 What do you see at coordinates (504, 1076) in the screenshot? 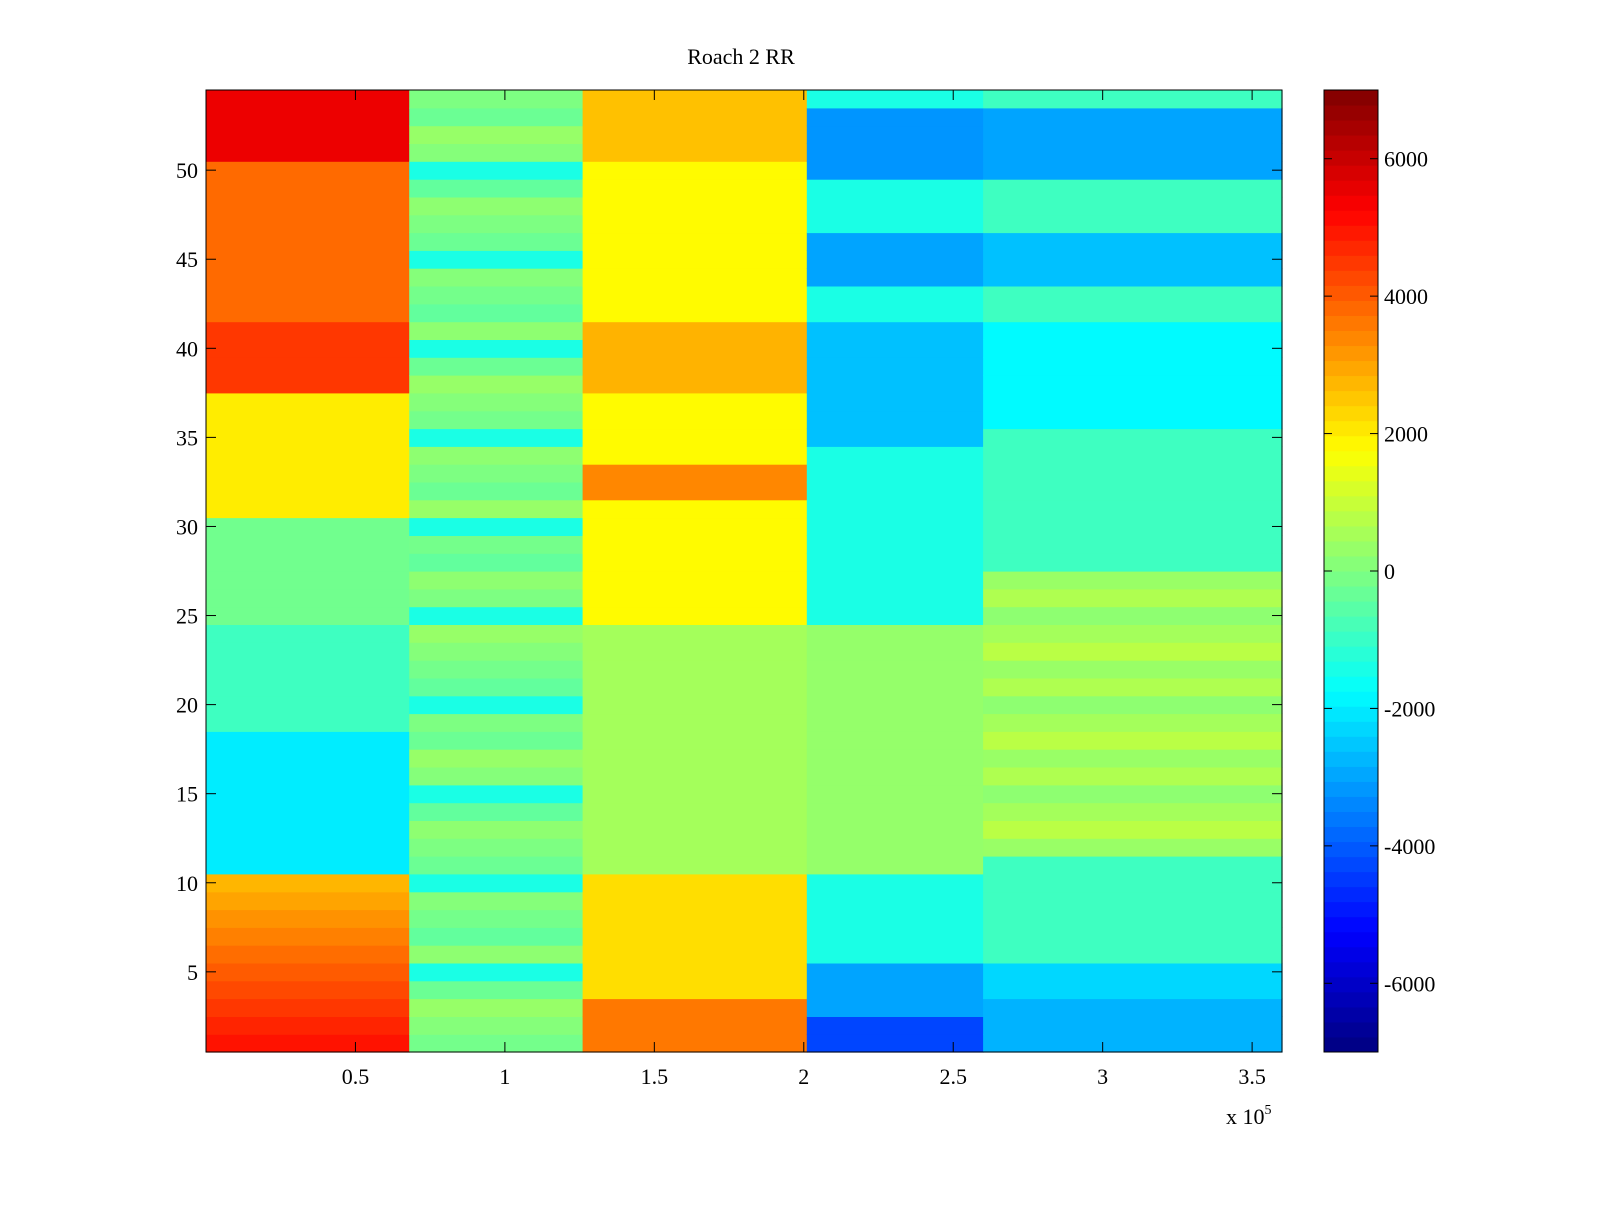
I see `x-tick-label: 1` at bounding box center [504, 1076].